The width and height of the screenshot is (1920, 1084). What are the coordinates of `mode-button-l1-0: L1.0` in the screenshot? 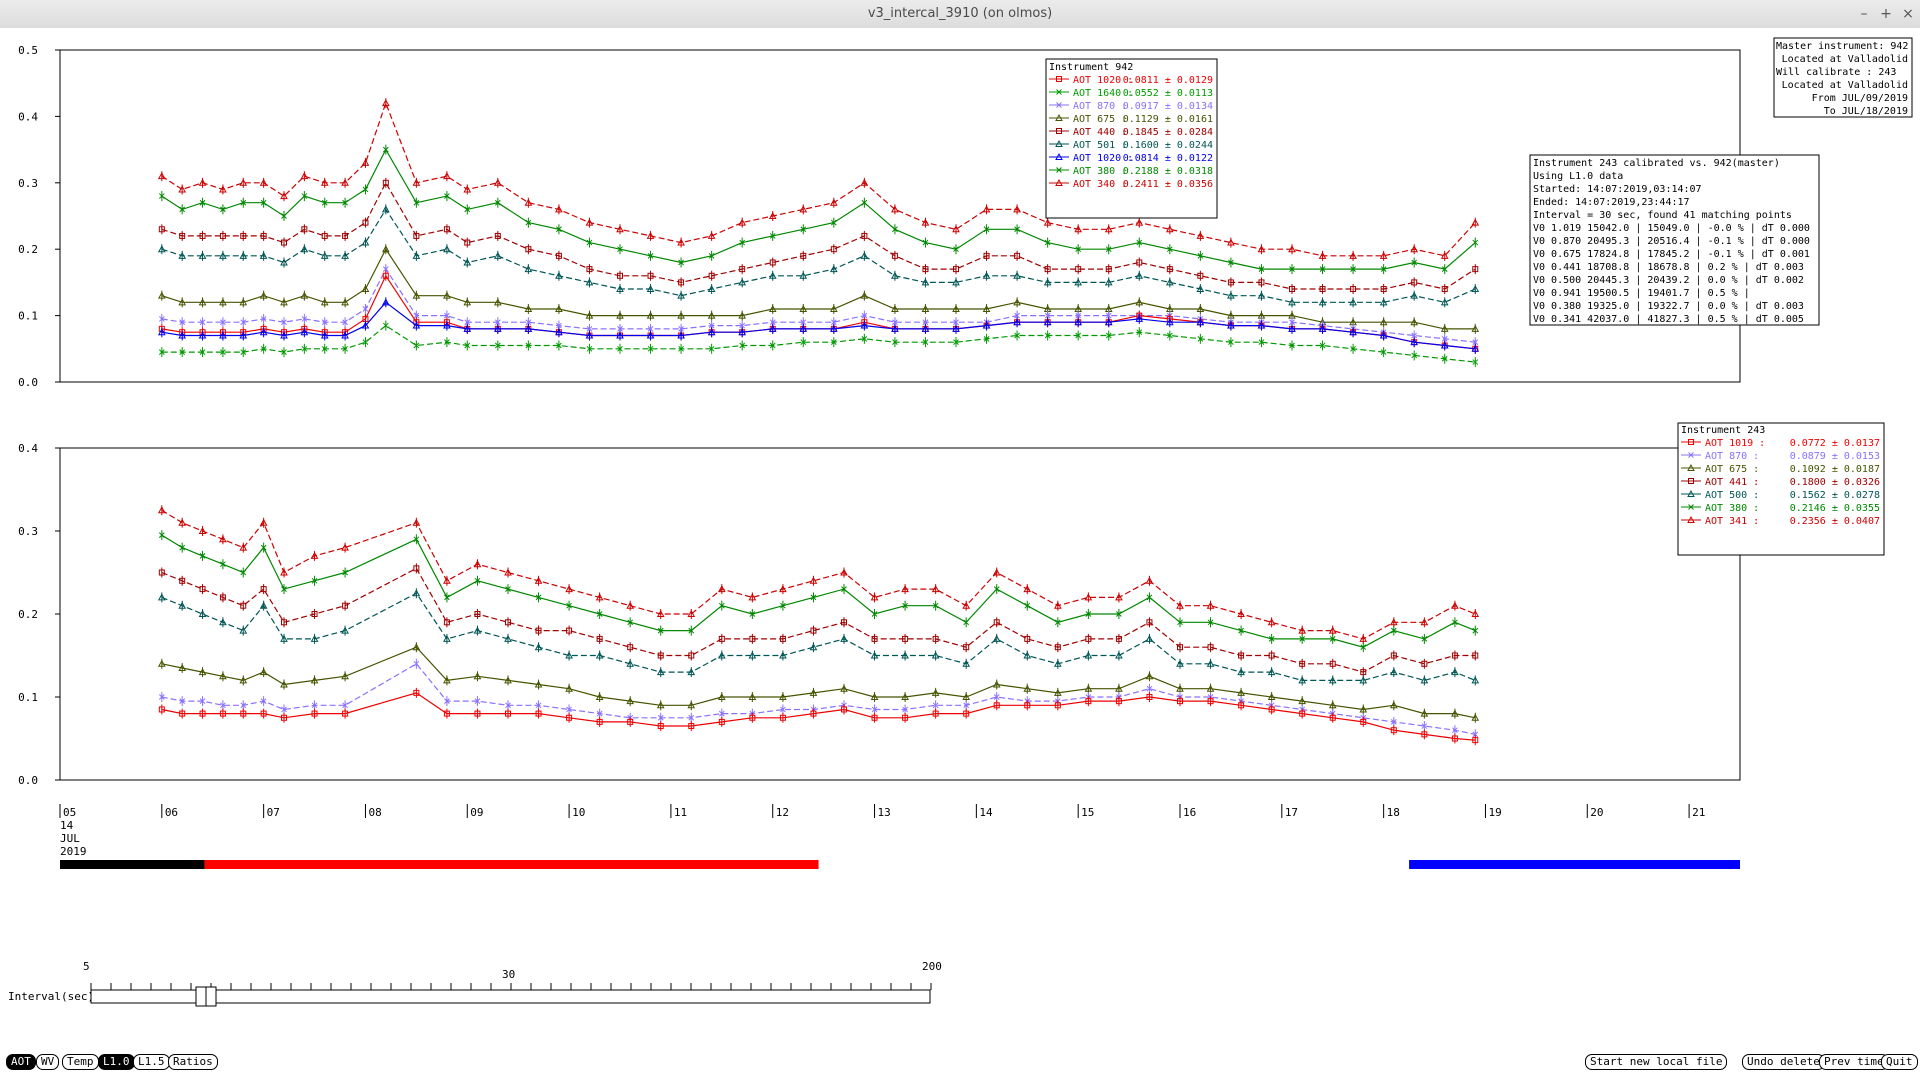 It's located at (116, 1062).